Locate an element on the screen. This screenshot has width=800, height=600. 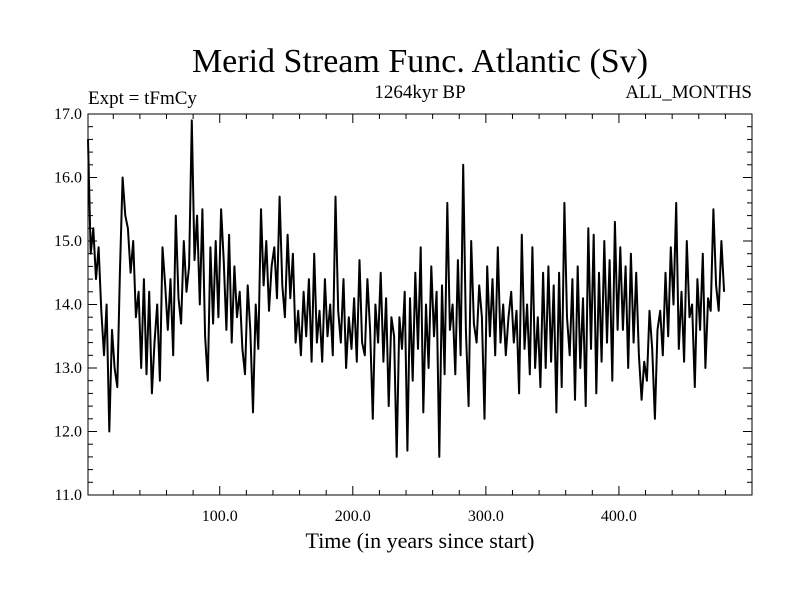
y-tick-label: 14.0 is located at coordinates (68, 305).